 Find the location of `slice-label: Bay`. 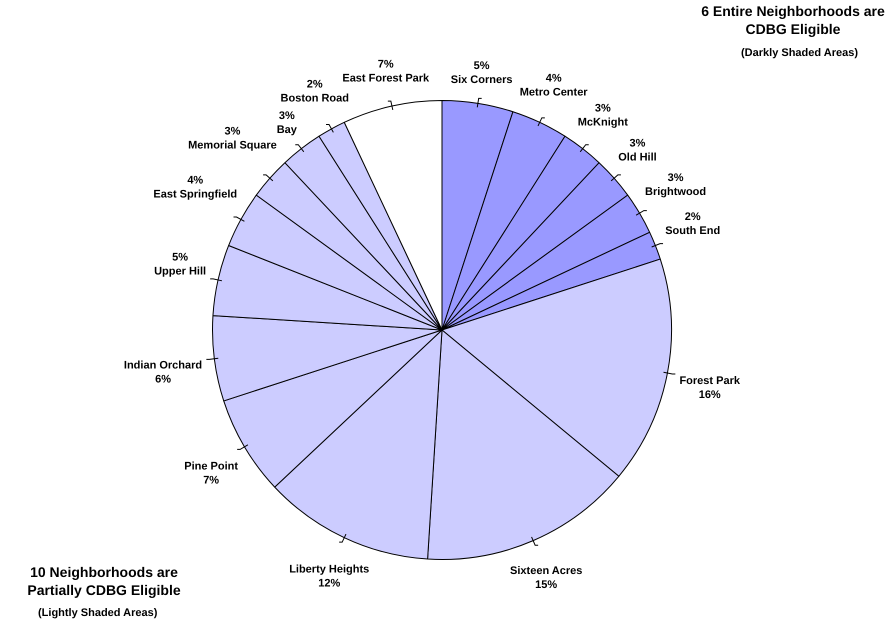

slice-label: Bay is located at coordinates (287, 130).